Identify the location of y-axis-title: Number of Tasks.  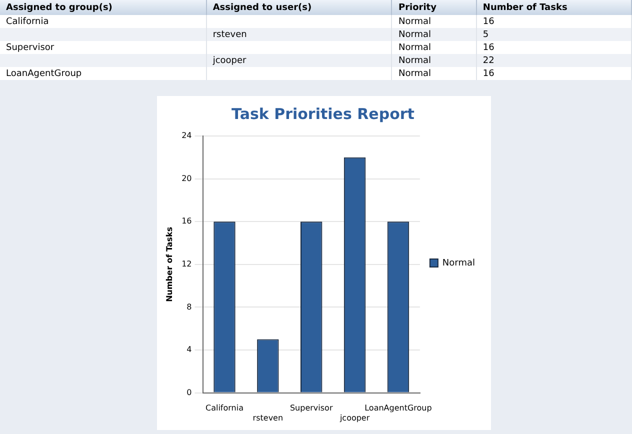
(169, 264).